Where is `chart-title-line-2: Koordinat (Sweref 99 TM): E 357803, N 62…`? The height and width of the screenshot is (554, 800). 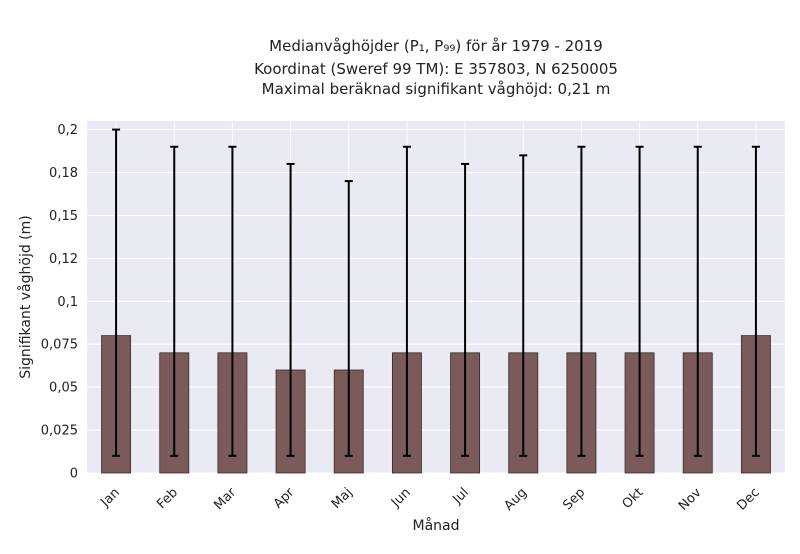
chart-title-line-2: Koordinat (Sweref 99 TM): E 357803, N 62… is located at coordinates (436, 69).